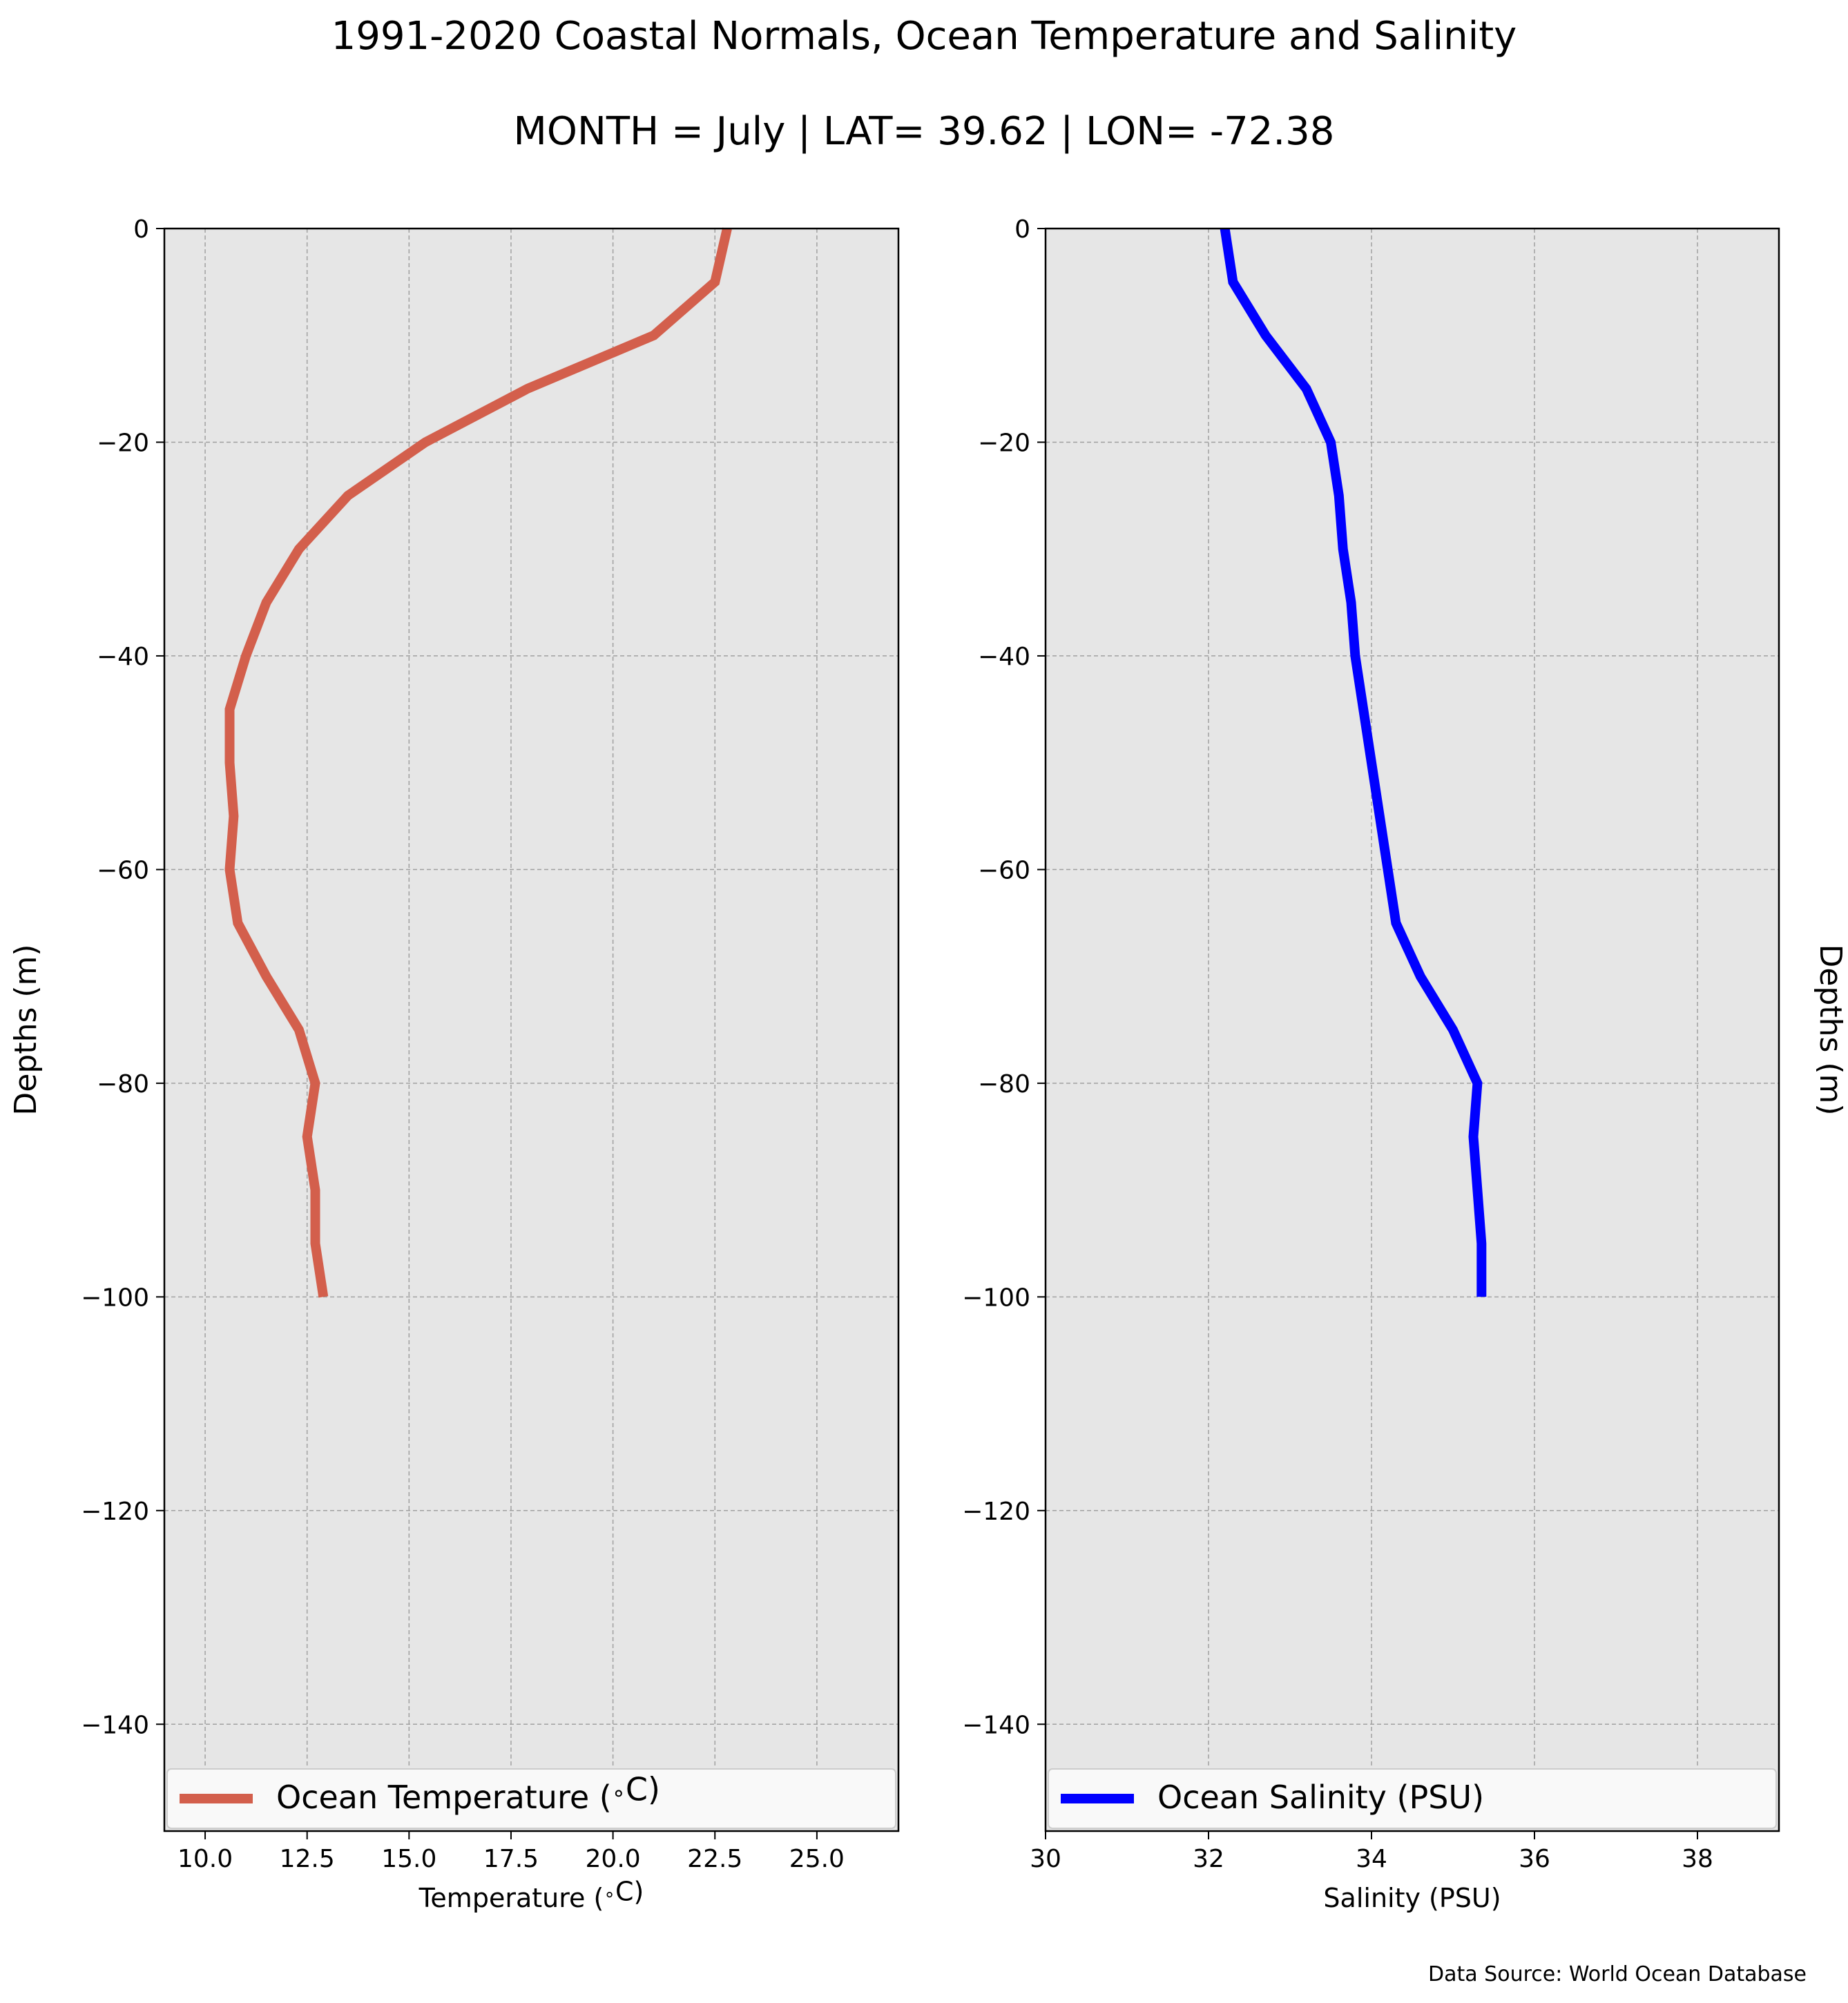 The height and width of the screenshot is (2003, 1848). I want to click on x-tick-label: 12.5, so click(307, 1859).